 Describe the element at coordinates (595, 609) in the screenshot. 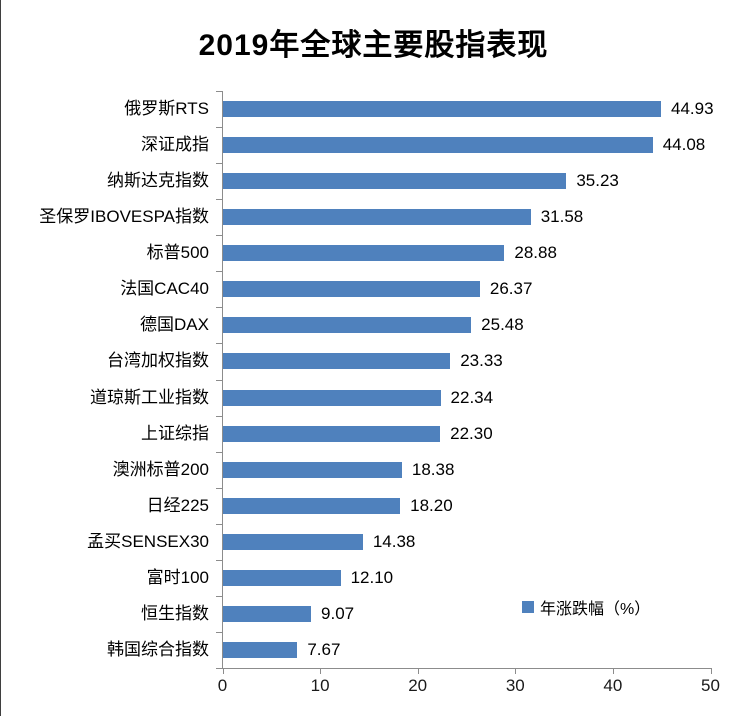

I see `legend-label: 年涨跌幅（%）` at that location.